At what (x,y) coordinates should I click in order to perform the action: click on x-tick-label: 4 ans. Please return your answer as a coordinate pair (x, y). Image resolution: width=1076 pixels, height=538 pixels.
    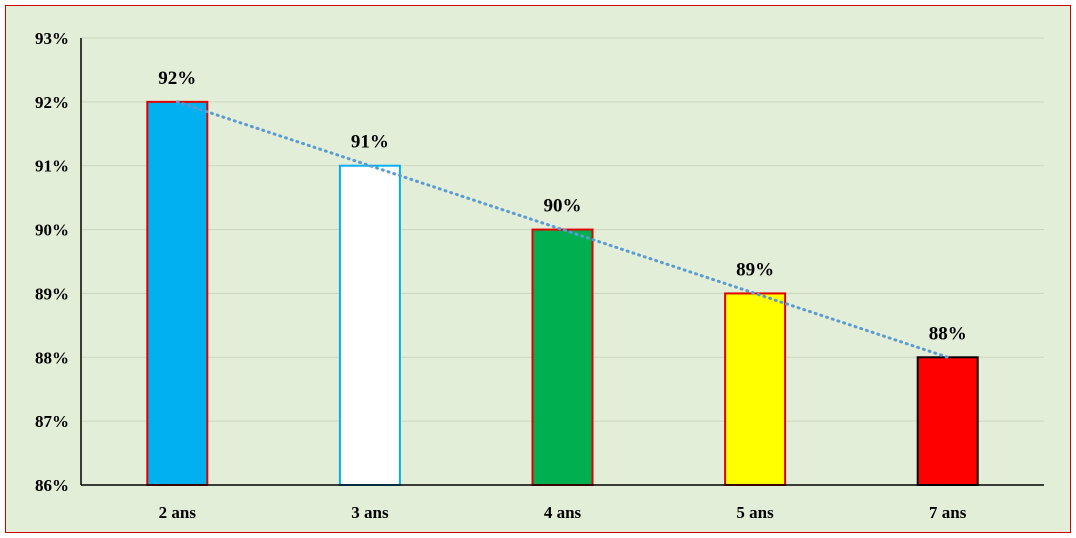
    Looking at the image, I should click on (563, 512).